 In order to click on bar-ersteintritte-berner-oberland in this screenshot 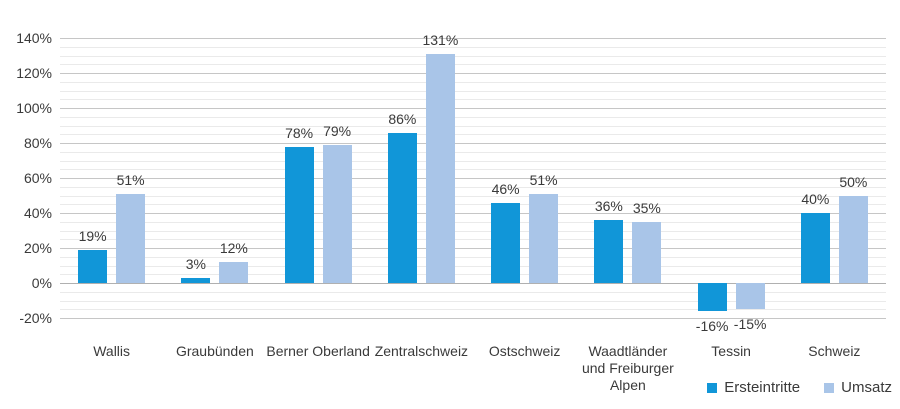, I will do `click(299, 214)`.